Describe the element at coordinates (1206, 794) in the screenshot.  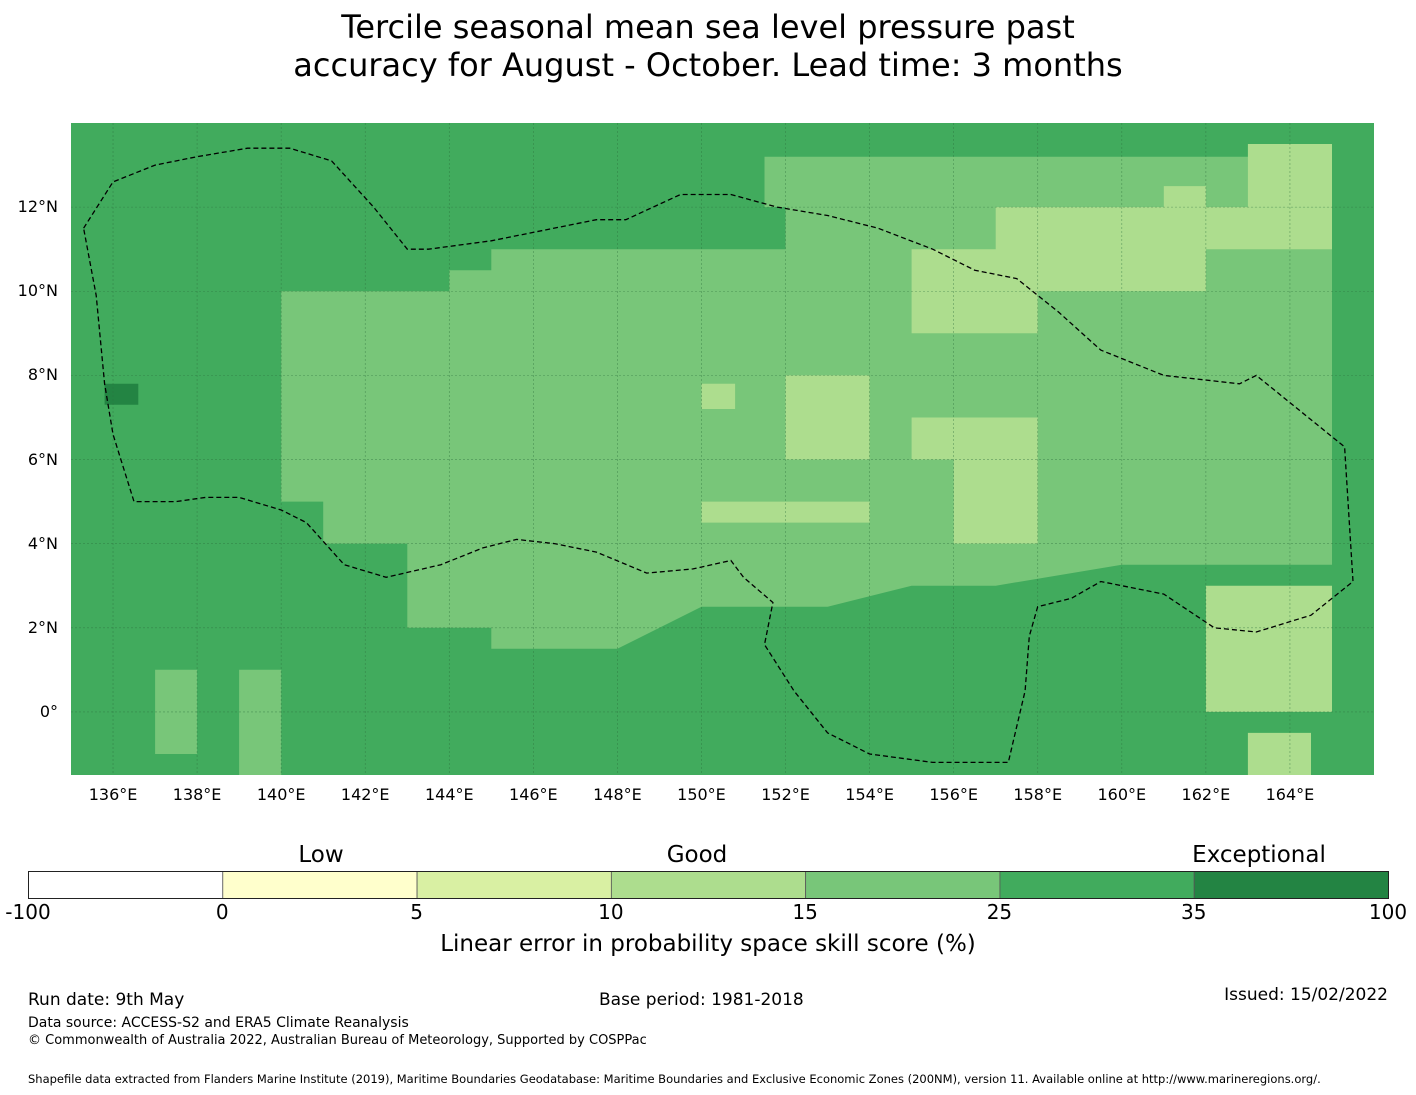
I see `x-tick-label: 162°E` at that location.